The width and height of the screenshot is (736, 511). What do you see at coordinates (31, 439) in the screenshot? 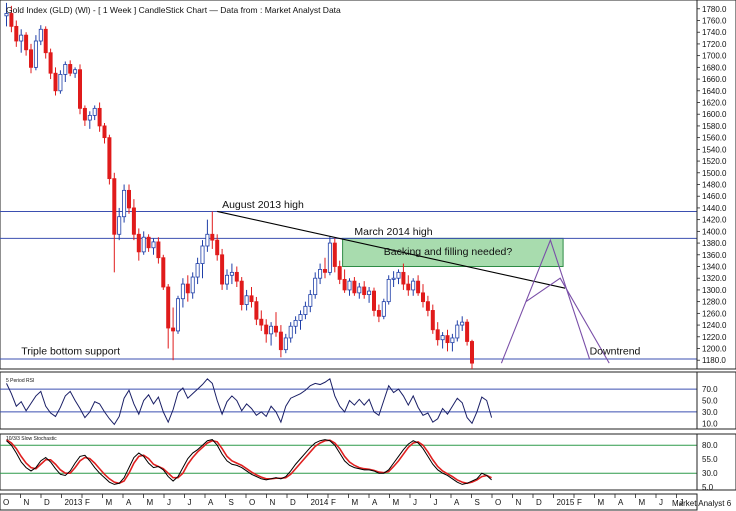
I see `stochastic-label: 10/3/3 Slow Stochastic` at bounding box center [31, 439].